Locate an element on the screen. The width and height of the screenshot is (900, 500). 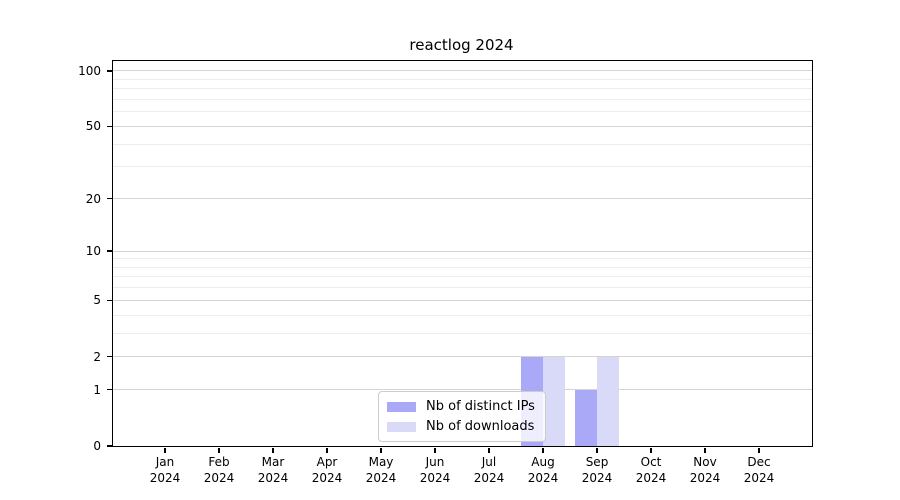
y-tick-label: 20 is located at coordinates (93, 198).